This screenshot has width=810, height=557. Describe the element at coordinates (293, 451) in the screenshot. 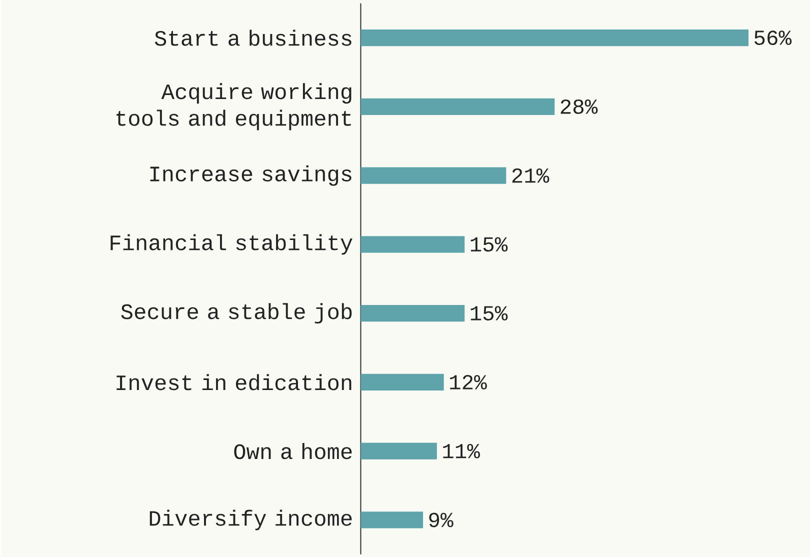

I see `y-tick-label: Own a home` at that location.